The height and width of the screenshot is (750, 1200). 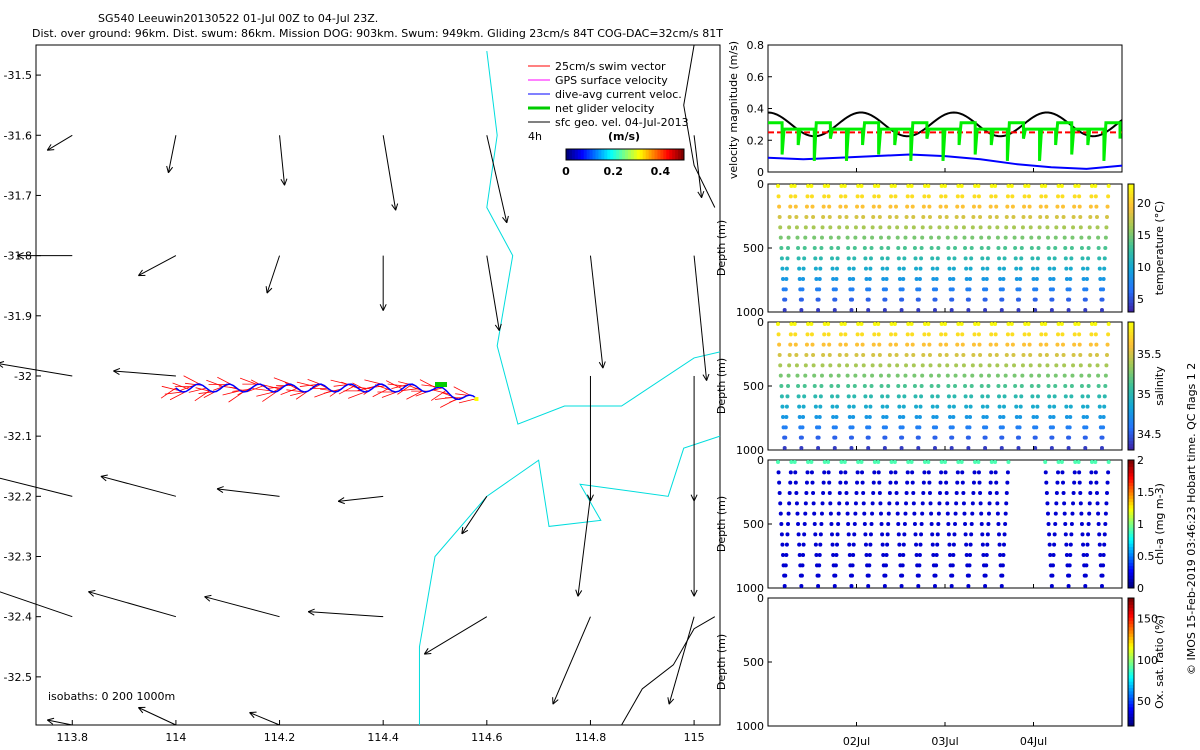 What do you see at coordinates (721, 662) in the screenshot?
I see `depth-ylabel: Depth (m)` at bounding box center [721, 662].